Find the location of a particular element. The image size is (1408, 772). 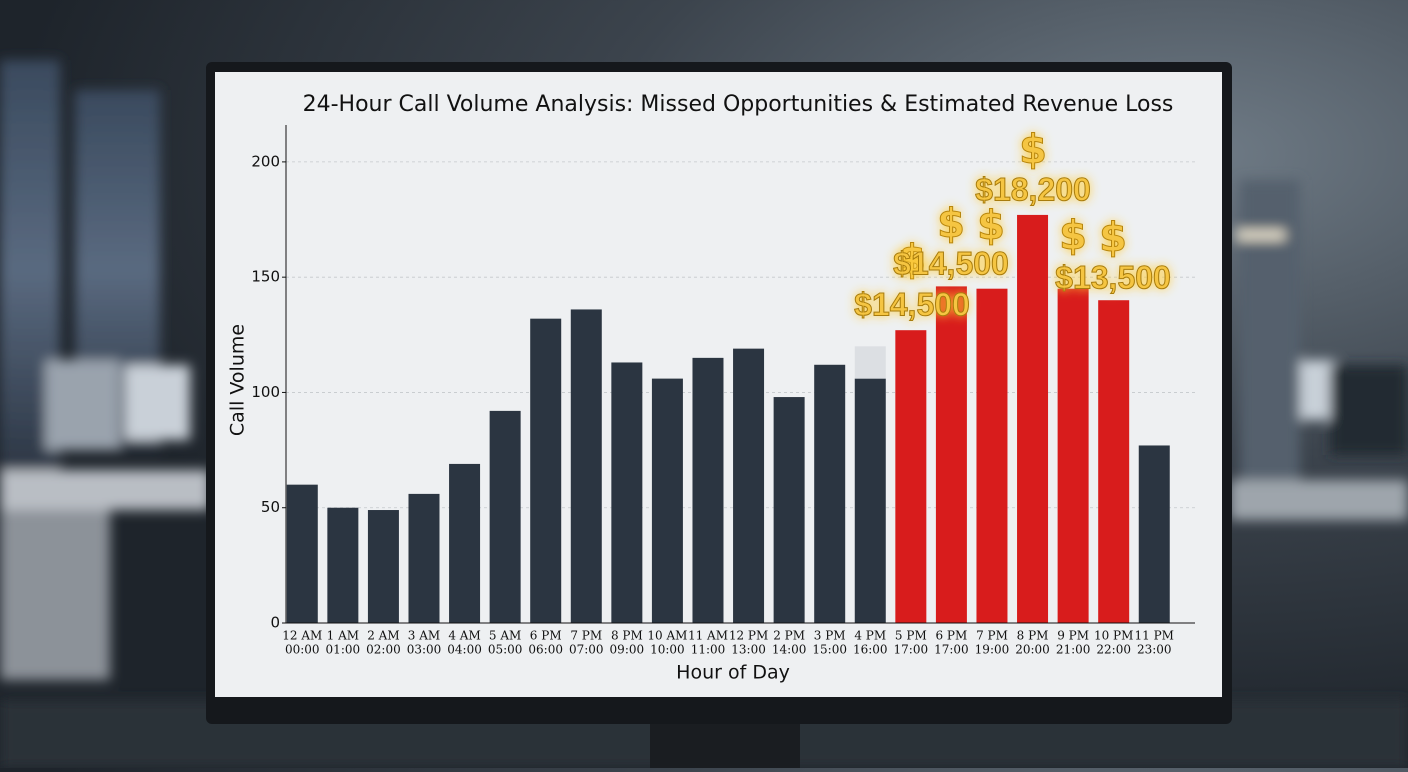

y-tick-label: 50 is located at coordinates (270, 507).